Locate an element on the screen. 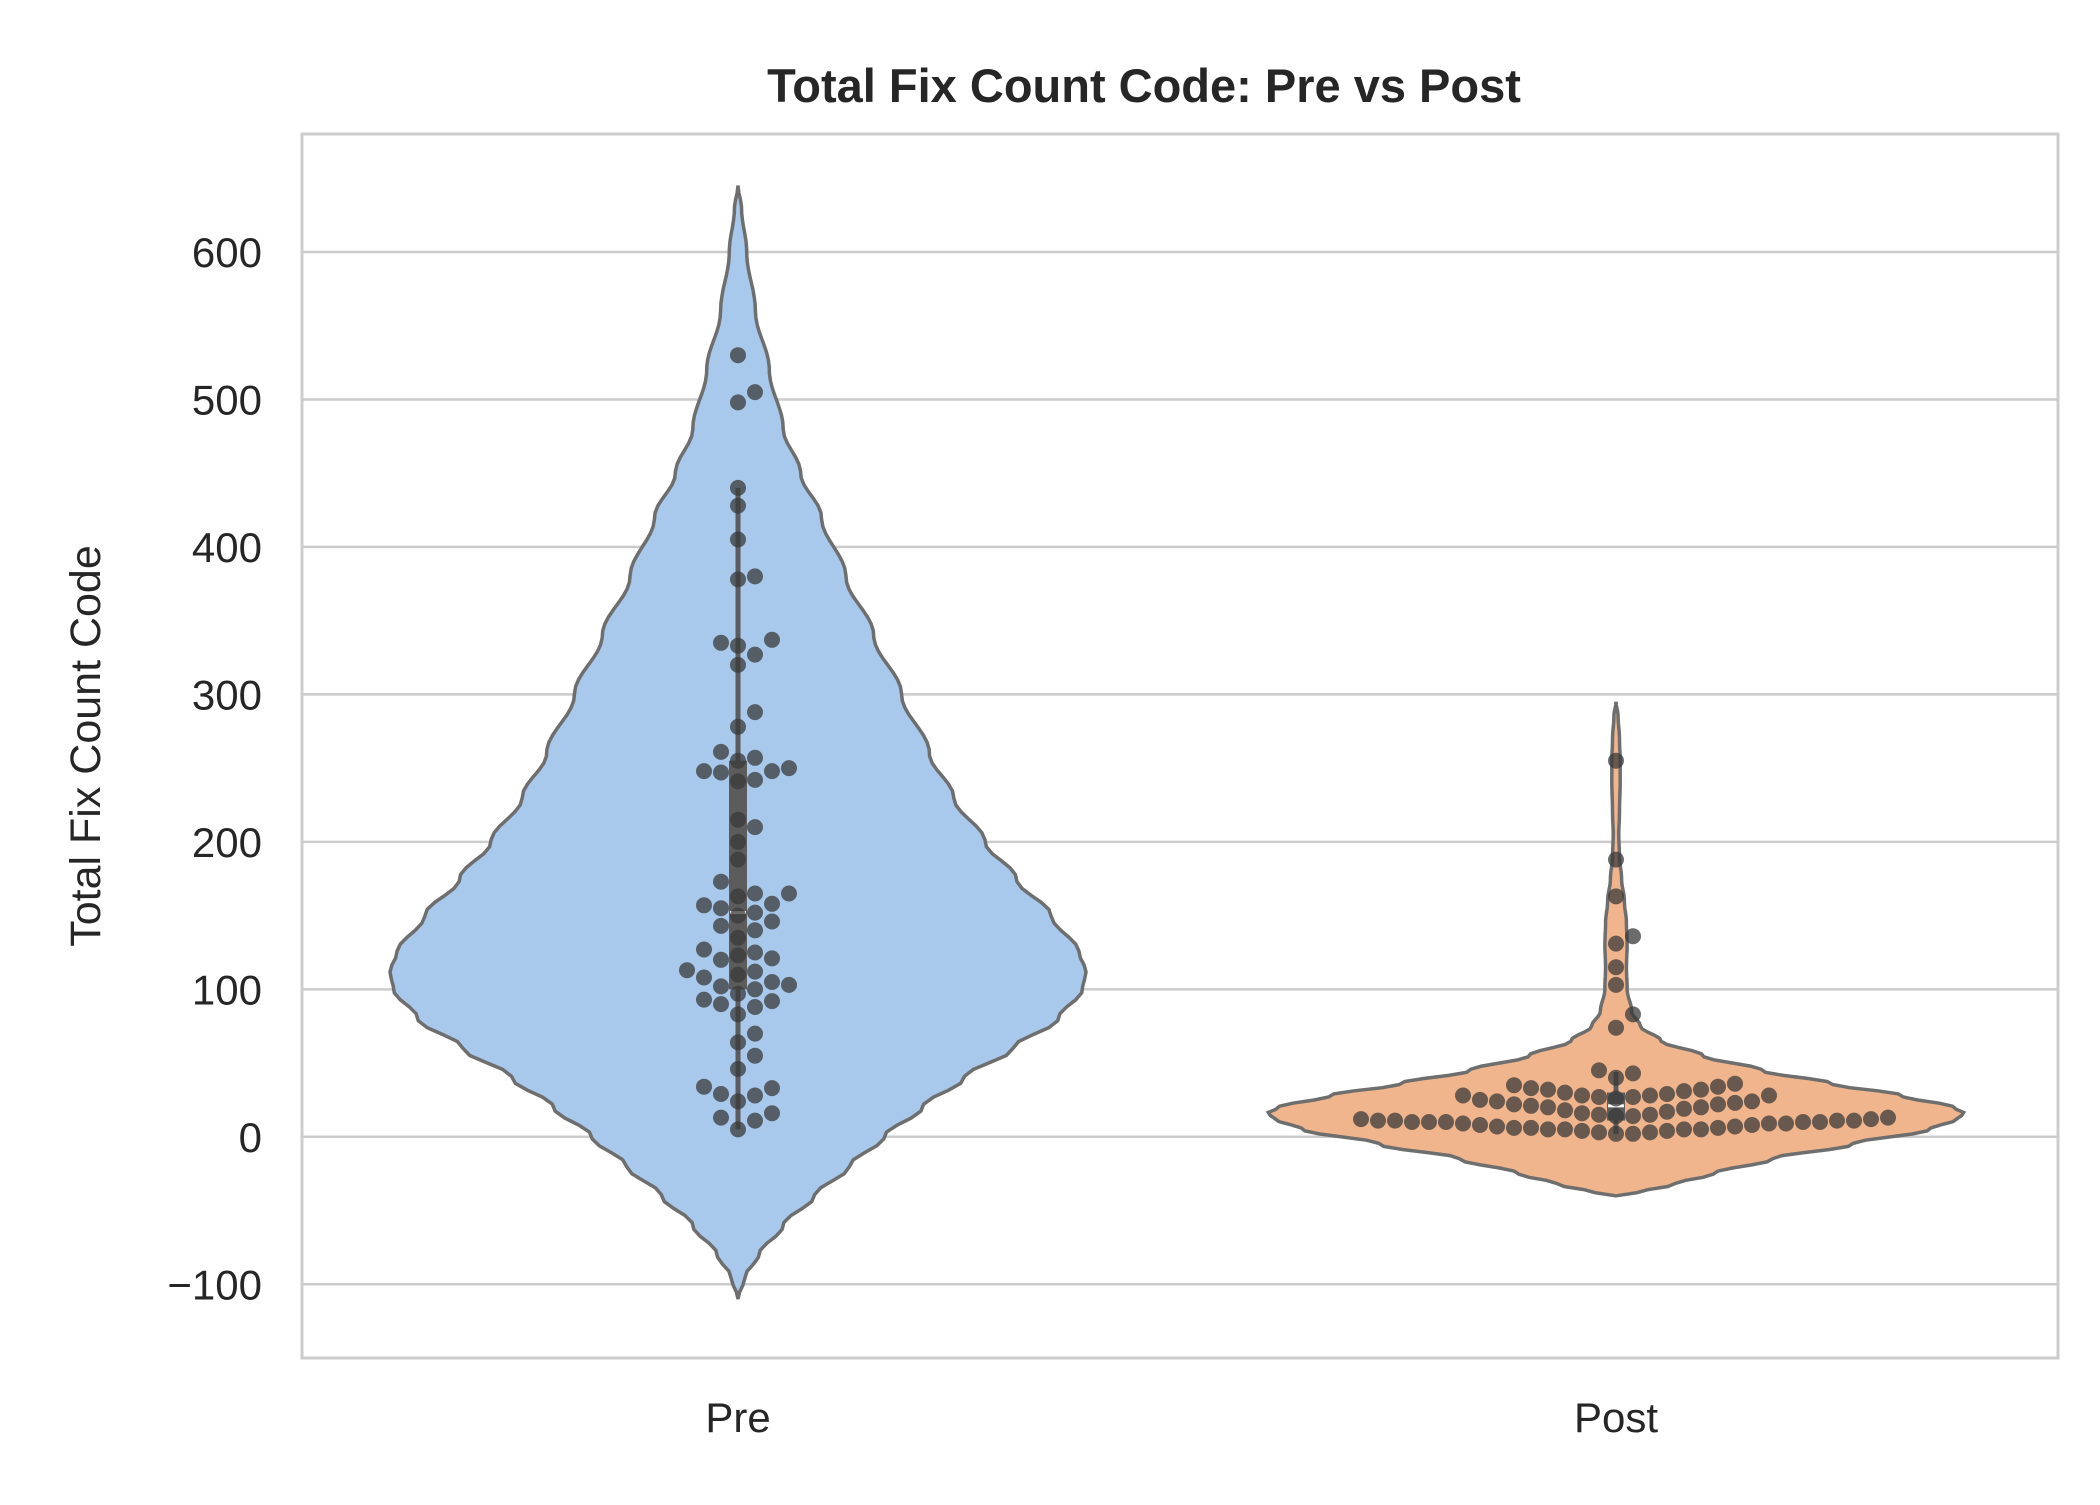 This screenshot has width=2100, height=1505. x-tick-labels: Pre Post is located at coordinates (1181, 1417).